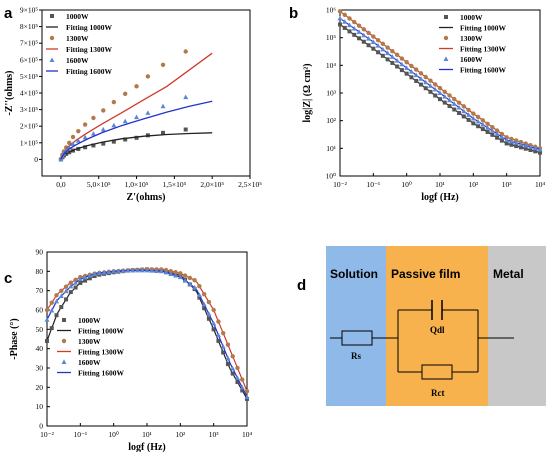 The image size is (550, 452). What do you see at coordinates (136, 146) in the screenshot?
I see `fit-line-Fitting-1000W` at bounding box center [136, 146].